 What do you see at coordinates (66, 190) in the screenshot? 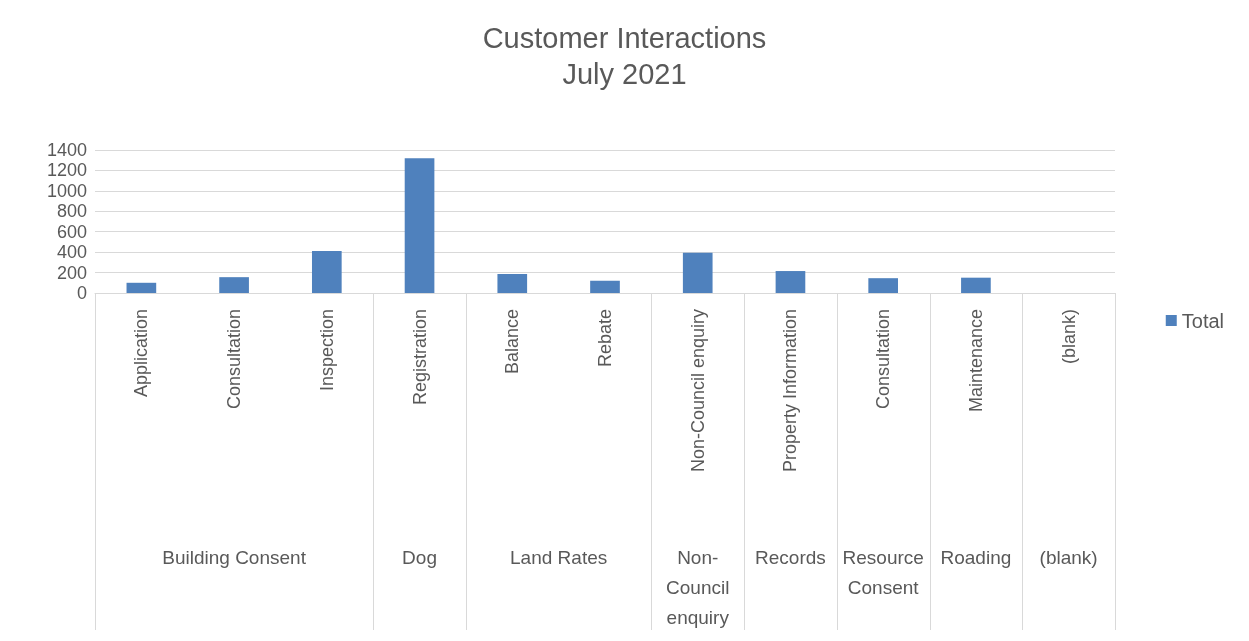
I see `y-tick-label: 1000` at bounding box center [66, 190].